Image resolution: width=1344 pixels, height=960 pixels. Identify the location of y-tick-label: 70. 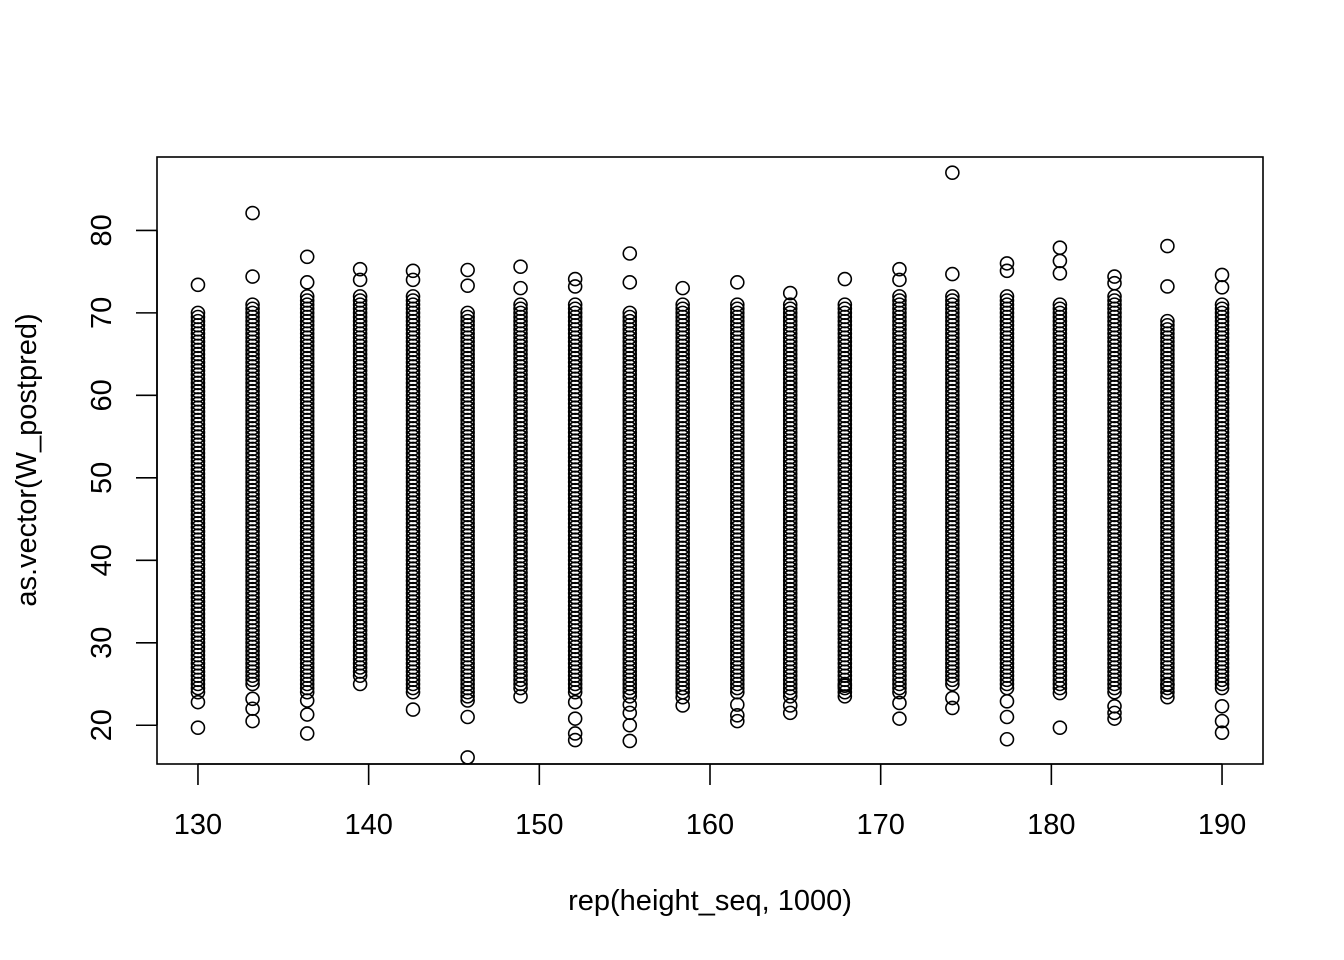
(102, 313).